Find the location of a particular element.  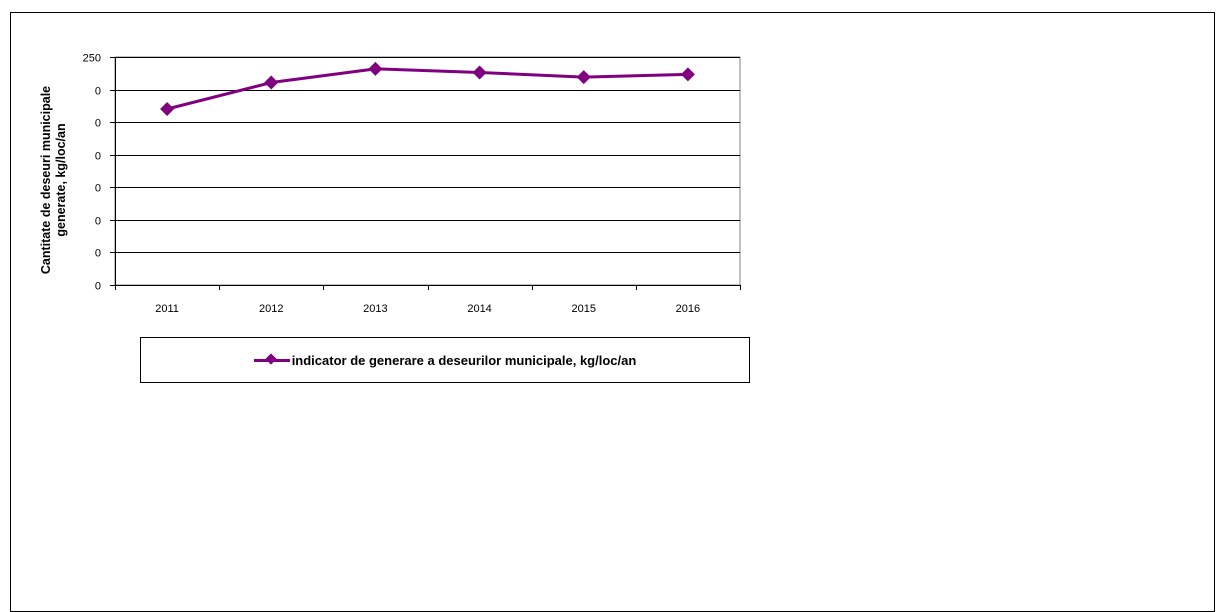

x-tick-label: 2013 is located at coordinates (375, 309).